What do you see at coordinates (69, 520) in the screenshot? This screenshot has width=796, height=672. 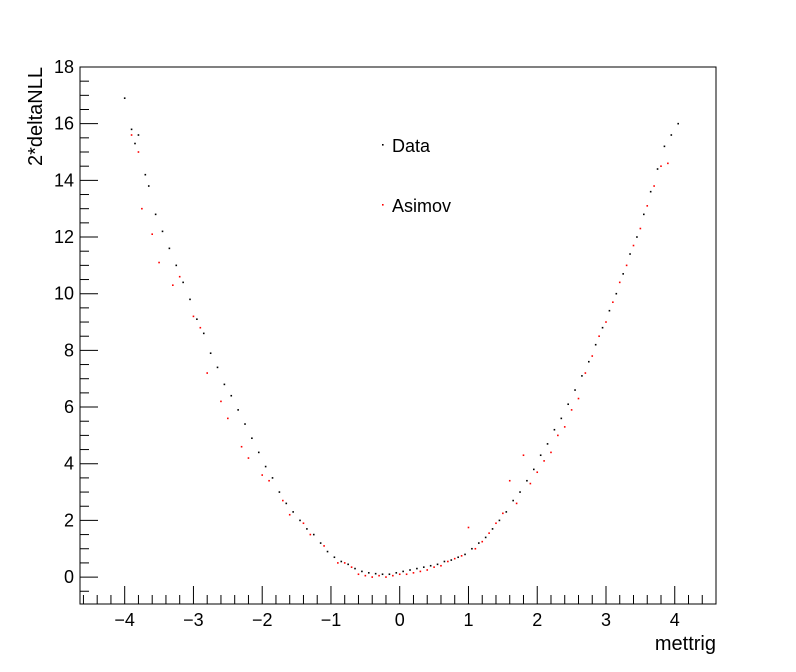 I see `y-tick-label: 2` at bounding box center [69, 520].